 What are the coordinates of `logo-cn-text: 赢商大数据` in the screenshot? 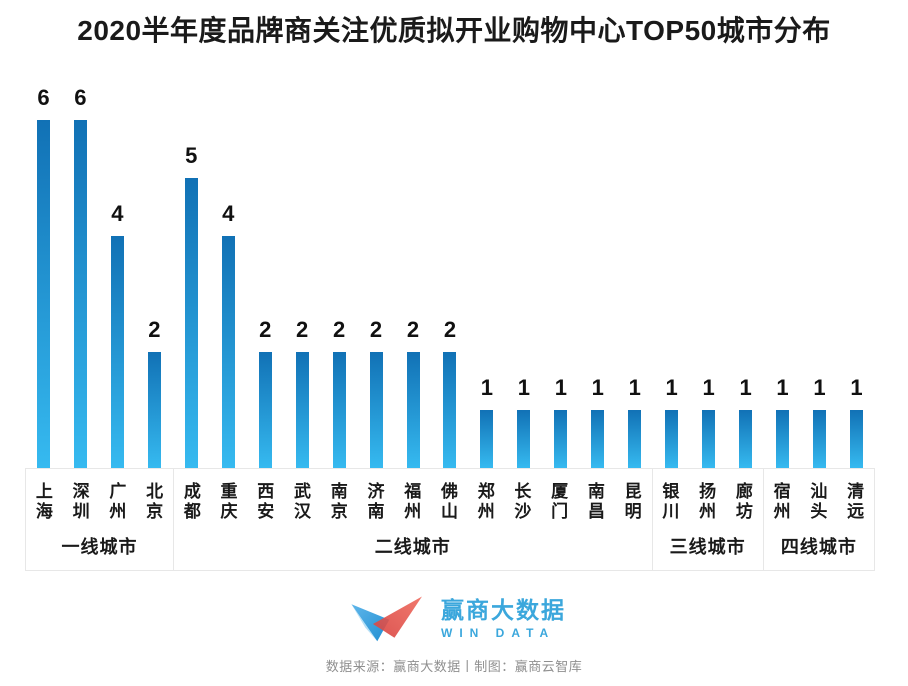 It's located at (503, 609).